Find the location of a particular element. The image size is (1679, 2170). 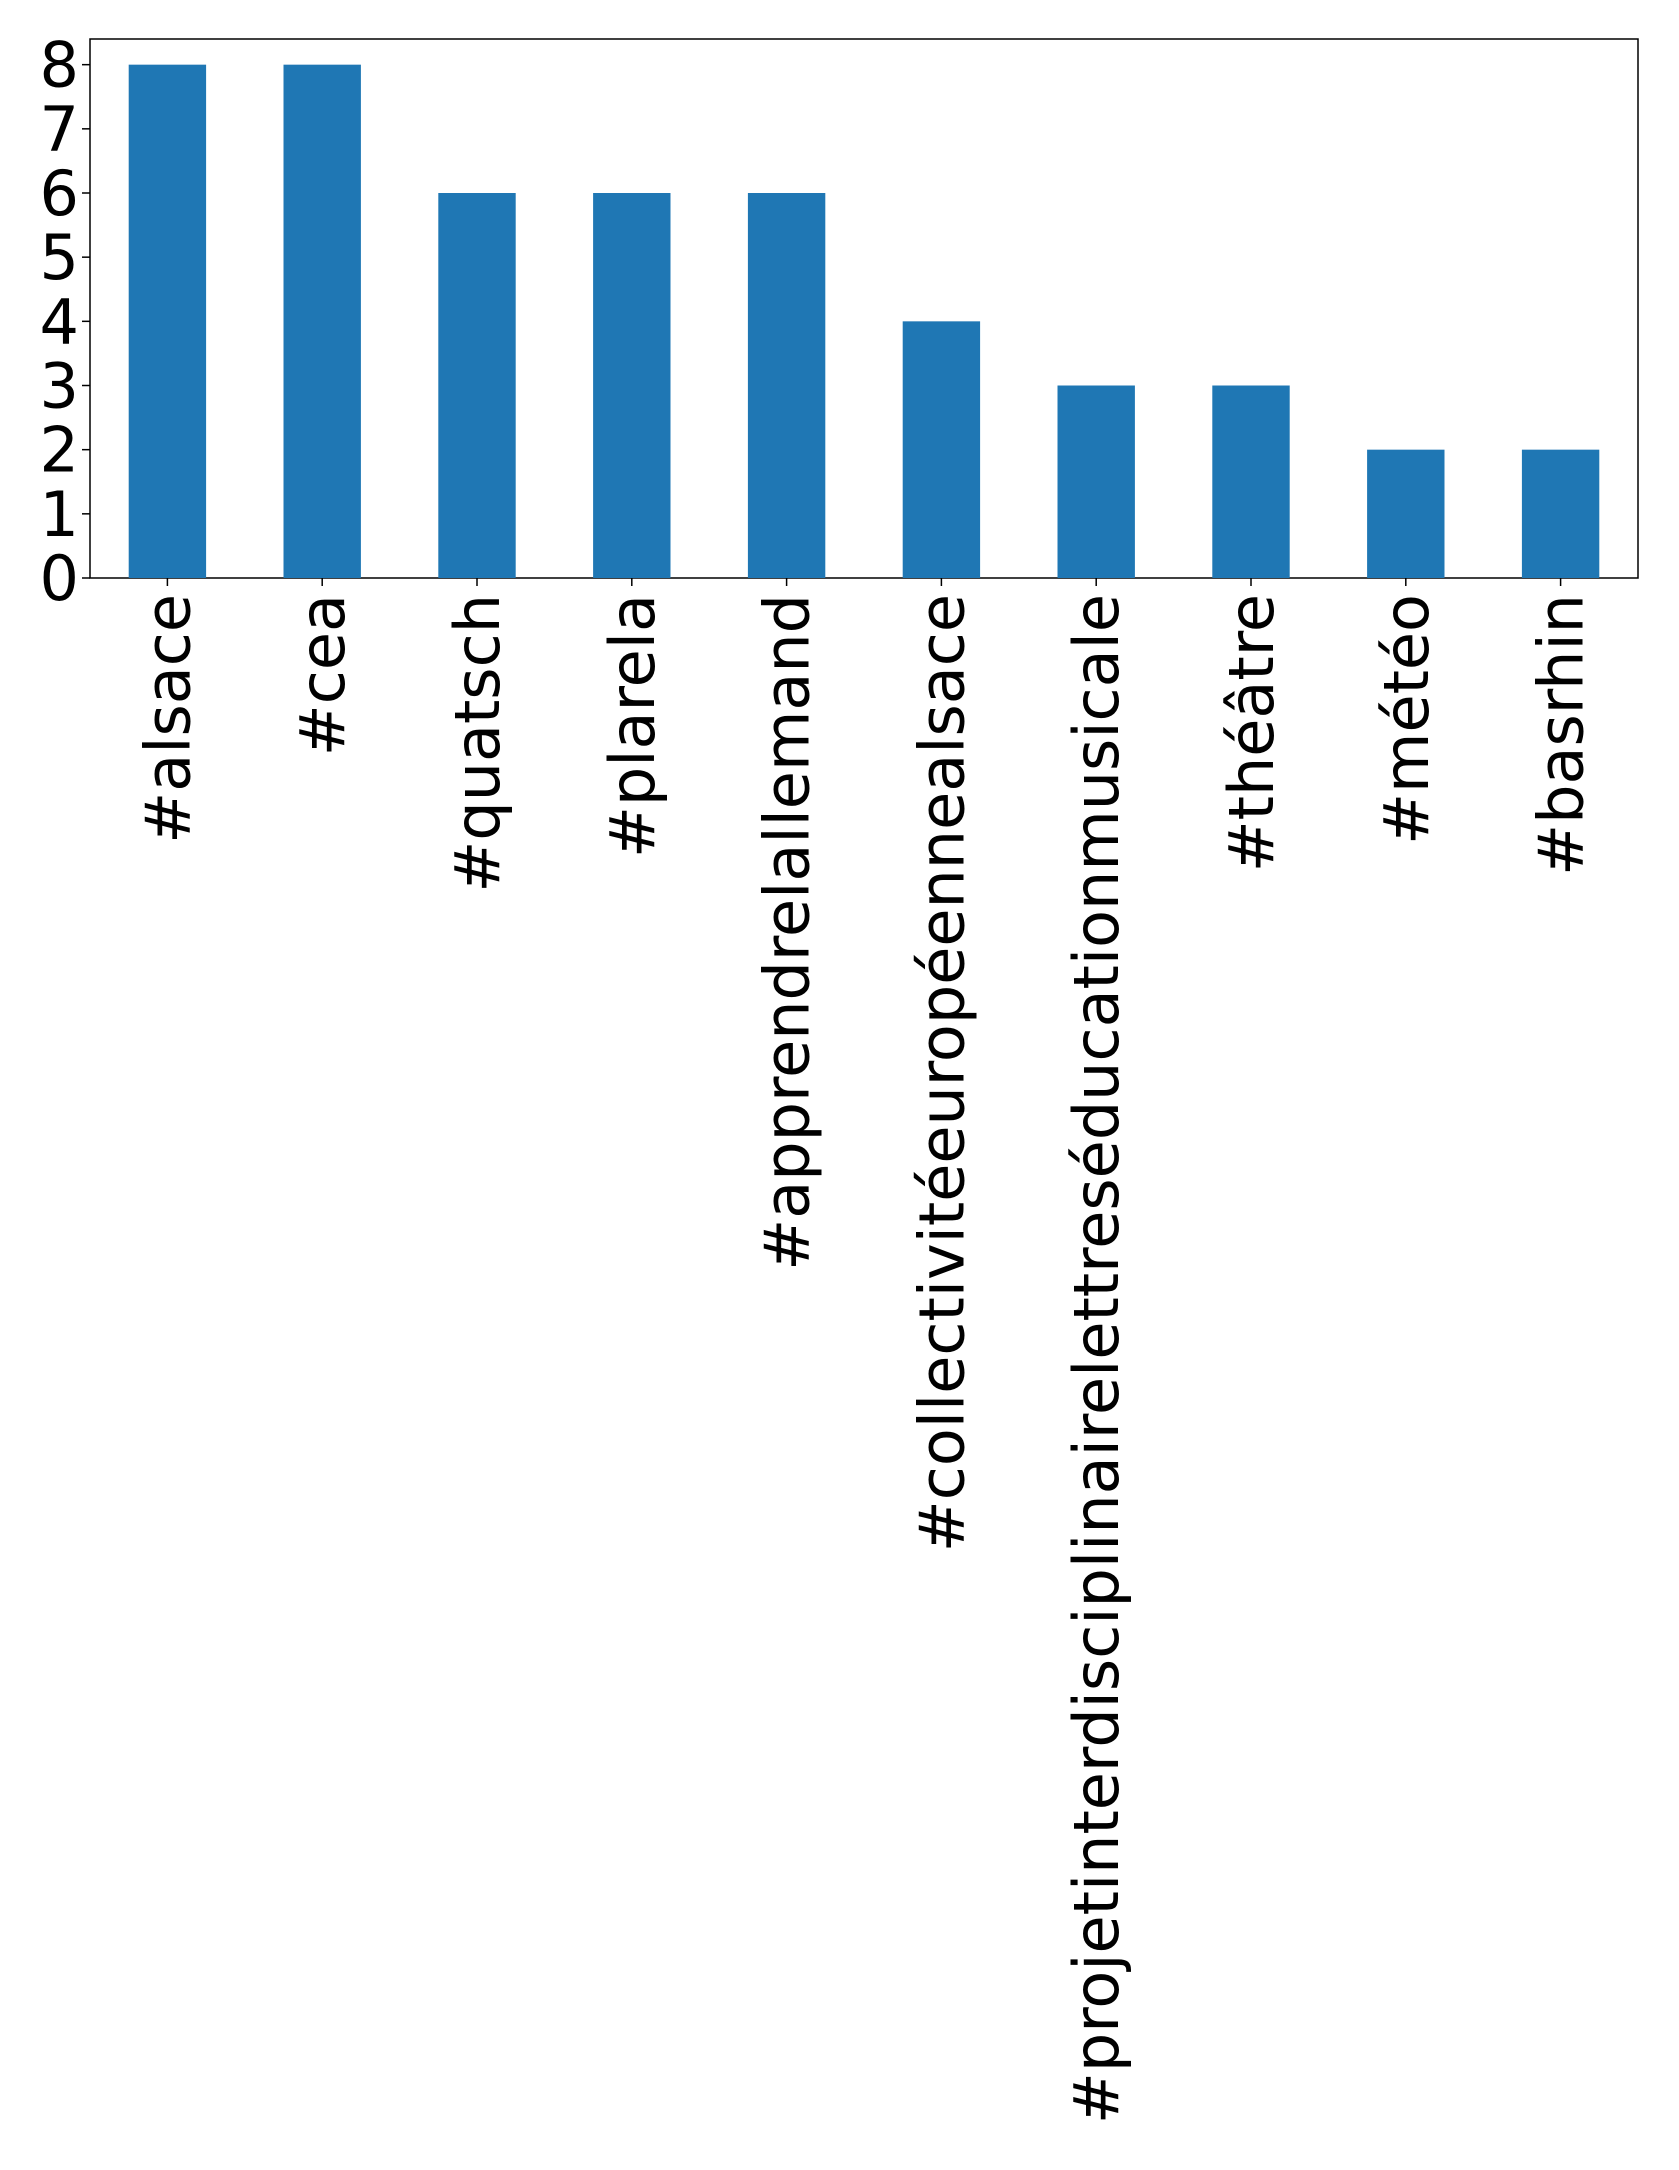

y-tick-label: 0 is located at coordinates (59, 578).